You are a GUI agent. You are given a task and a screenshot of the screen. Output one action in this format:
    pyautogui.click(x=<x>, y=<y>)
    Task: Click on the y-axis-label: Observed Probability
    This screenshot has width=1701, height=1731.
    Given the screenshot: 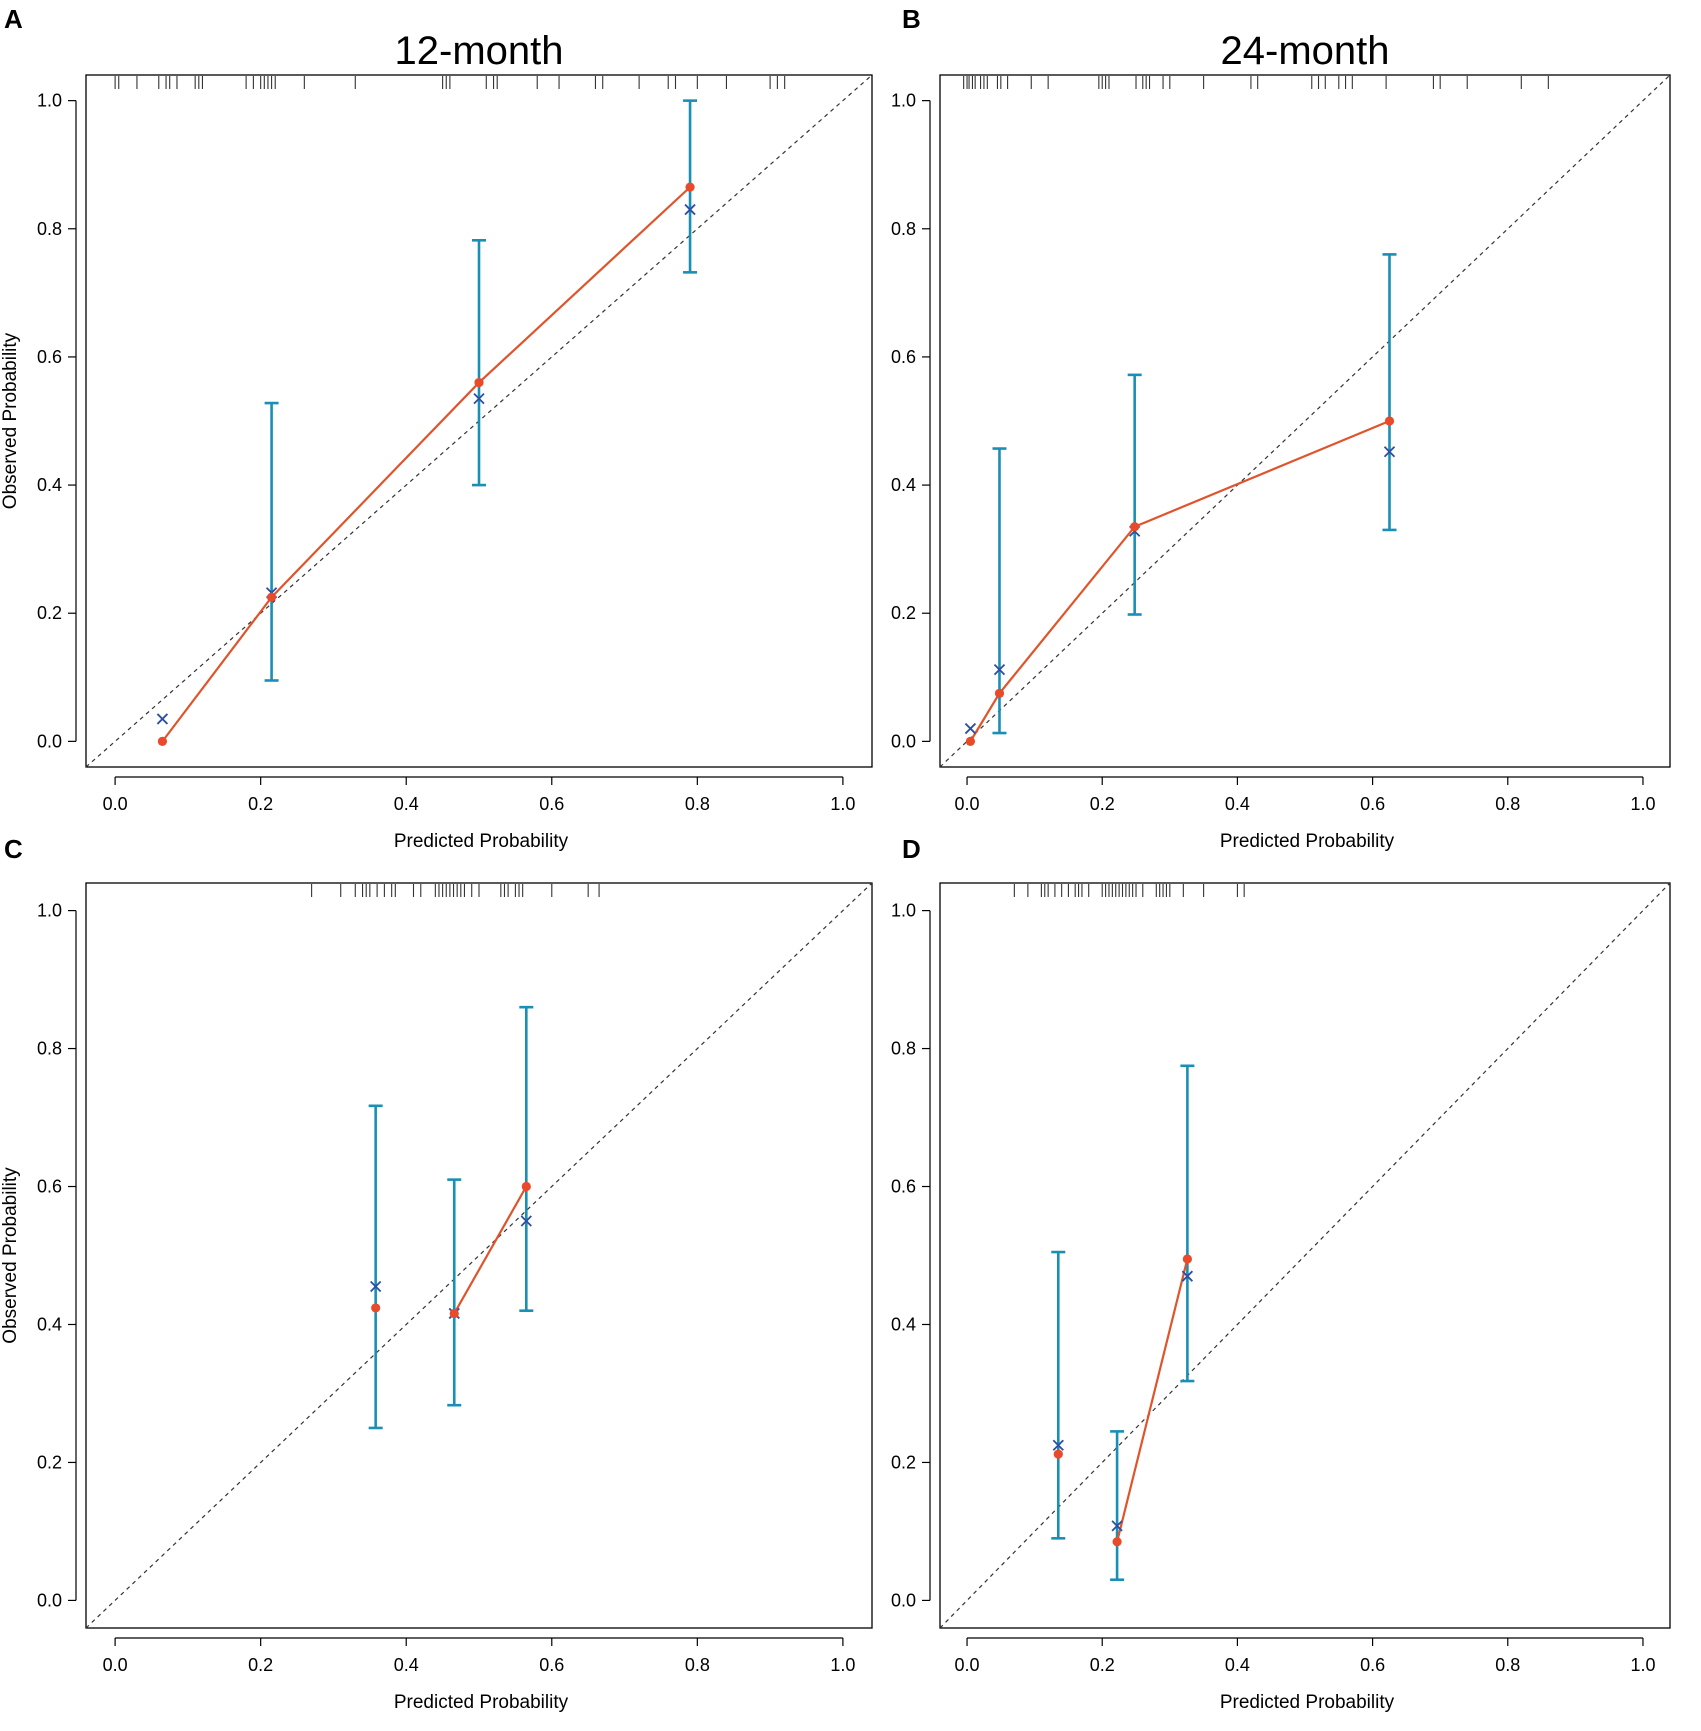 What is the action you would take?
    pyautogui.click(x=10, y=1255)
    